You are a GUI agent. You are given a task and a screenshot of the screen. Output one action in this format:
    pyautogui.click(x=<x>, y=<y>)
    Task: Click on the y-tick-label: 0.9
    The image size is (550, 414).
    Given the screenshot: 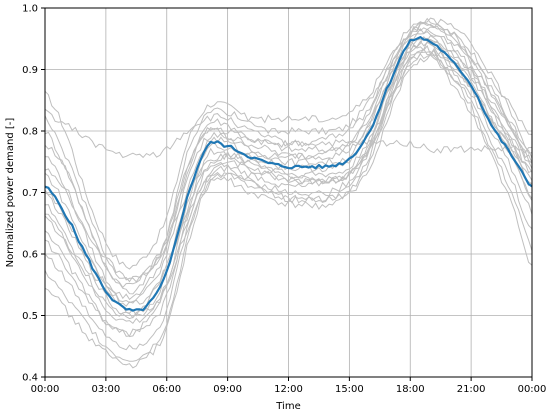 What is the action you would take?
    pyautogui.click(x=30, y=70)
    